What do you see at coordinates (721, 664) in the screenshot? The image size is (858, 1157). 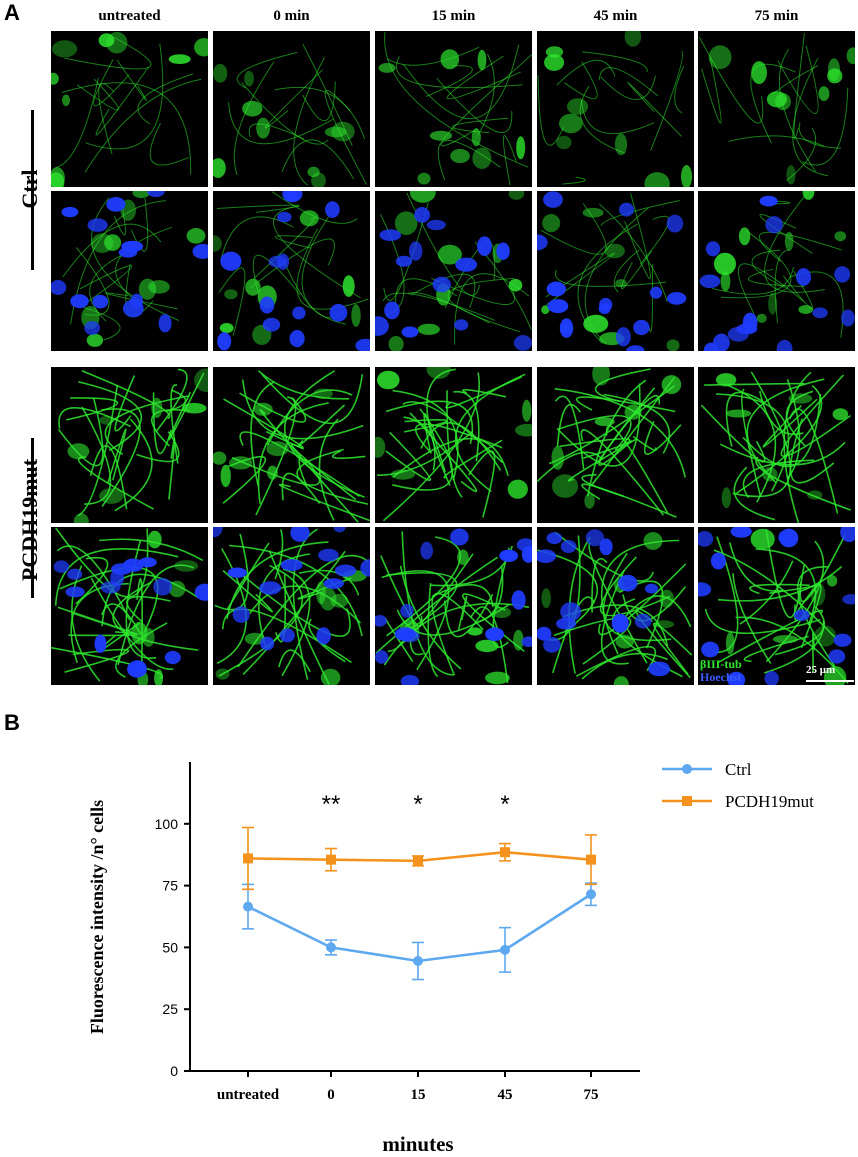 I see `stain-legend-btubulin: βIII-tub` at bounding box center [721, 664].